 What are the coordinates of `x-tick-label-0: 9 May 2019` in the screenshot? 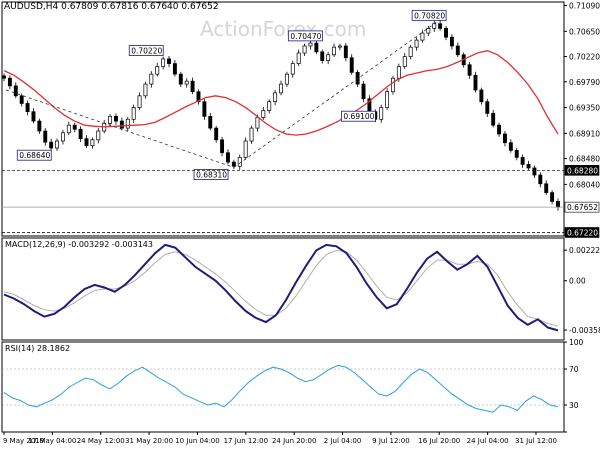 It's located at (23, 441).